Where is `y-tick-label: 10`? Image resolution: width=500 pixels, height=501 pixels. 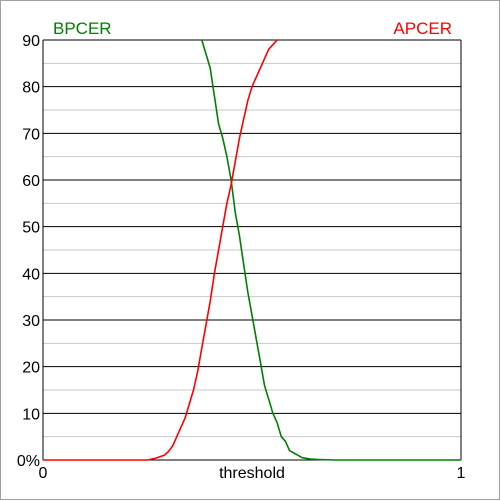
y-tick-label: 10 is located at coordinates (31, 414).